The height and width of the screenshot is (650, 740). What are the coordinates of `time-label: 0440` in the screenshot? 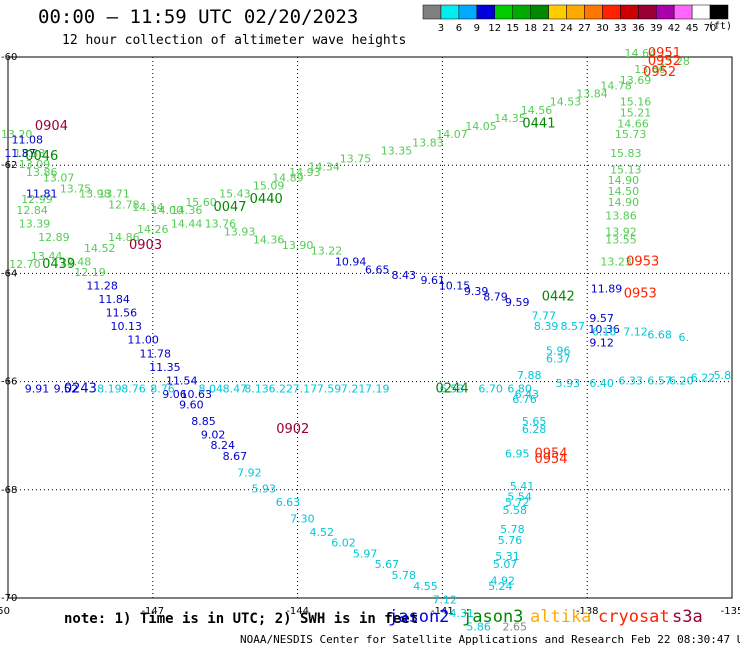 It's located at (266, 199).